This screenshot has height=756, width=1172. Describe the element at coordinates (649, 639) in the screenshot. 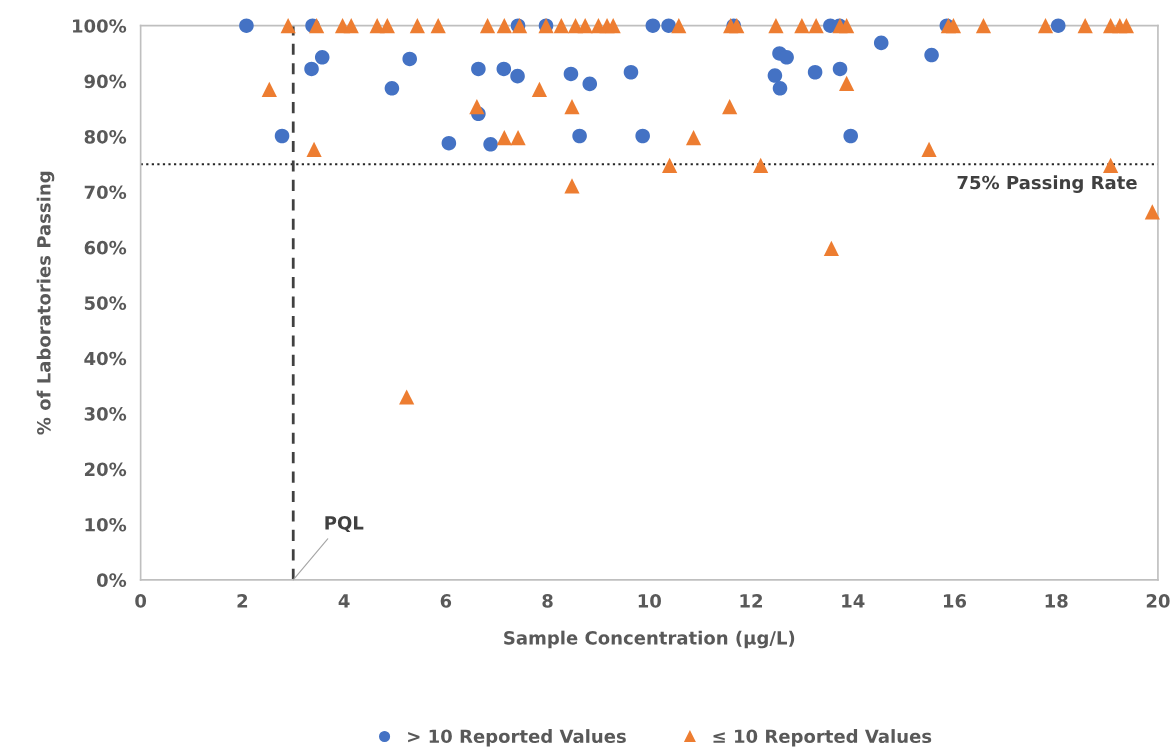

I see `x-axis-title: Sample Concentration (µg/L)` at that location.